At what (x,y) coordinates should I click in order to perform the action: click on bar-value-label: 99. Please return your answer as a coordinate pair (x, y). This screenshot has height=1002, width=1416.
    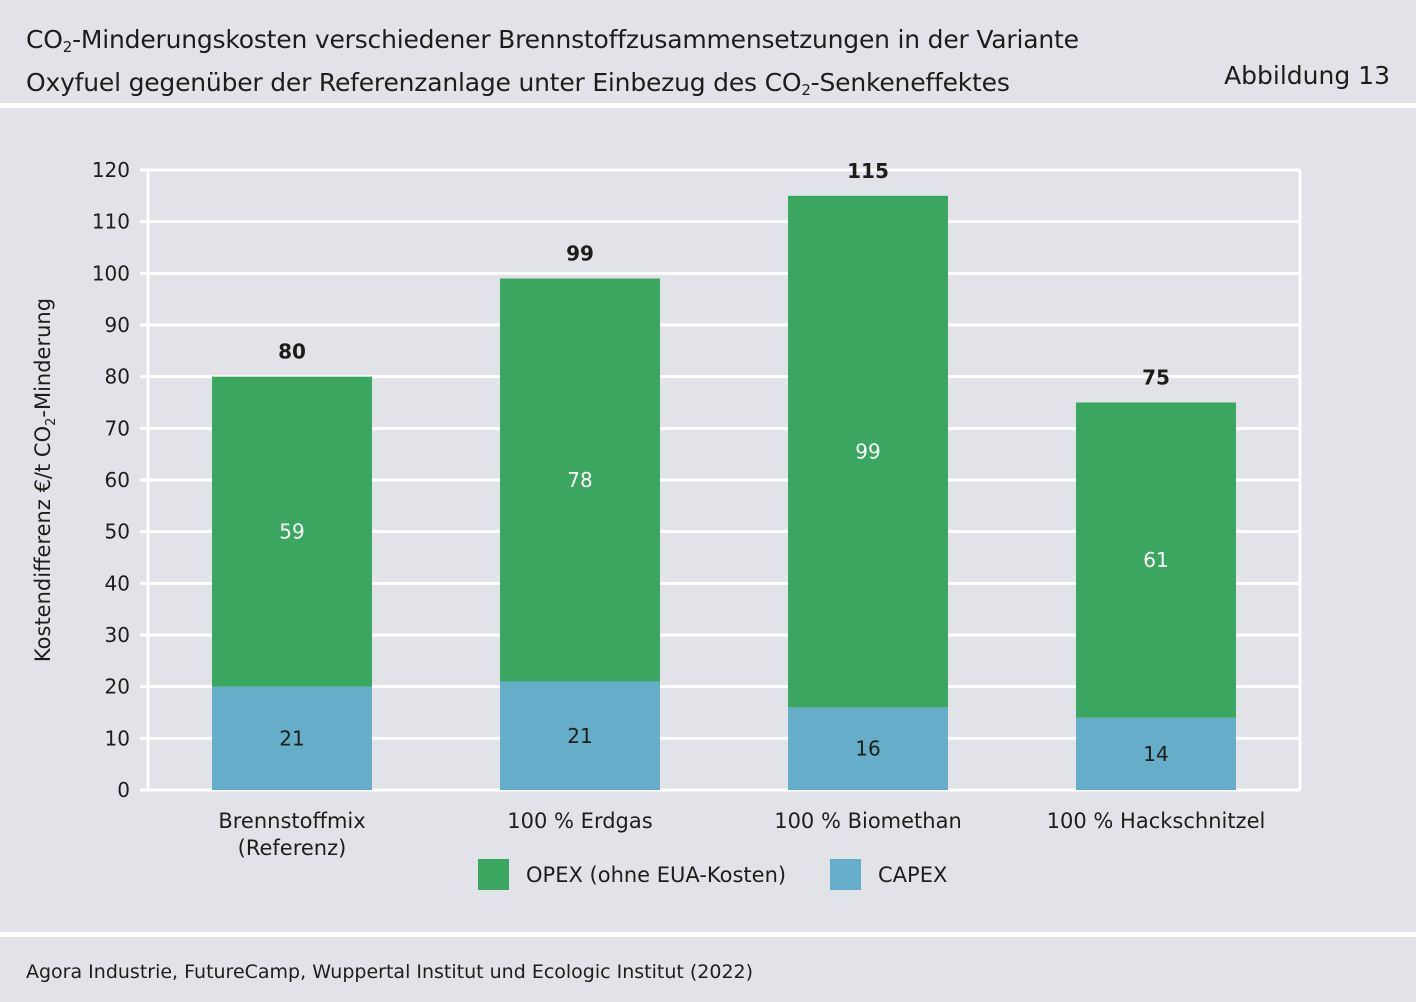
    Looking at the image, I should click on (867, 452).